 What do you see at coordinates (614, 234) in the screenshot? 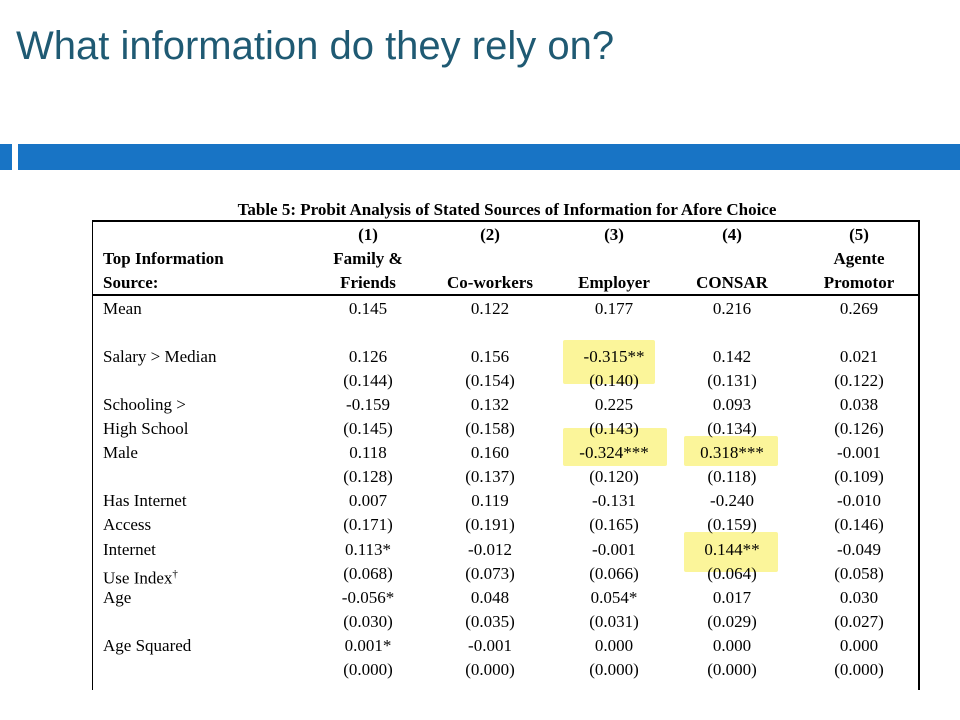
I see `col-number: (3)` at bounding box center [614, 234].